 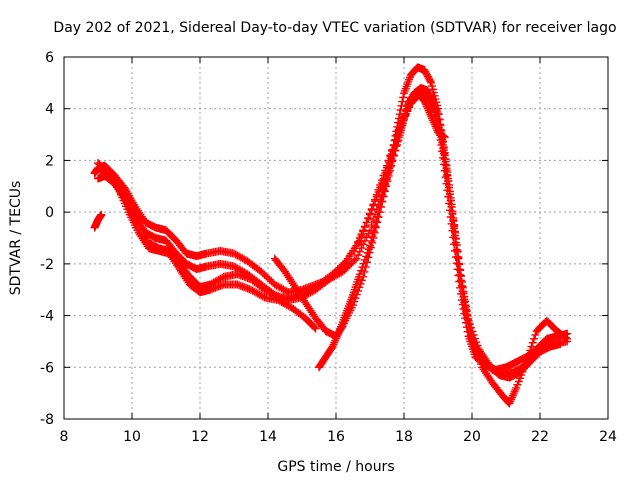 What do you see at coordinates (132, 437) in the screenshot?
I see `x-tick-label: 10` at bounding box center [132, 437].